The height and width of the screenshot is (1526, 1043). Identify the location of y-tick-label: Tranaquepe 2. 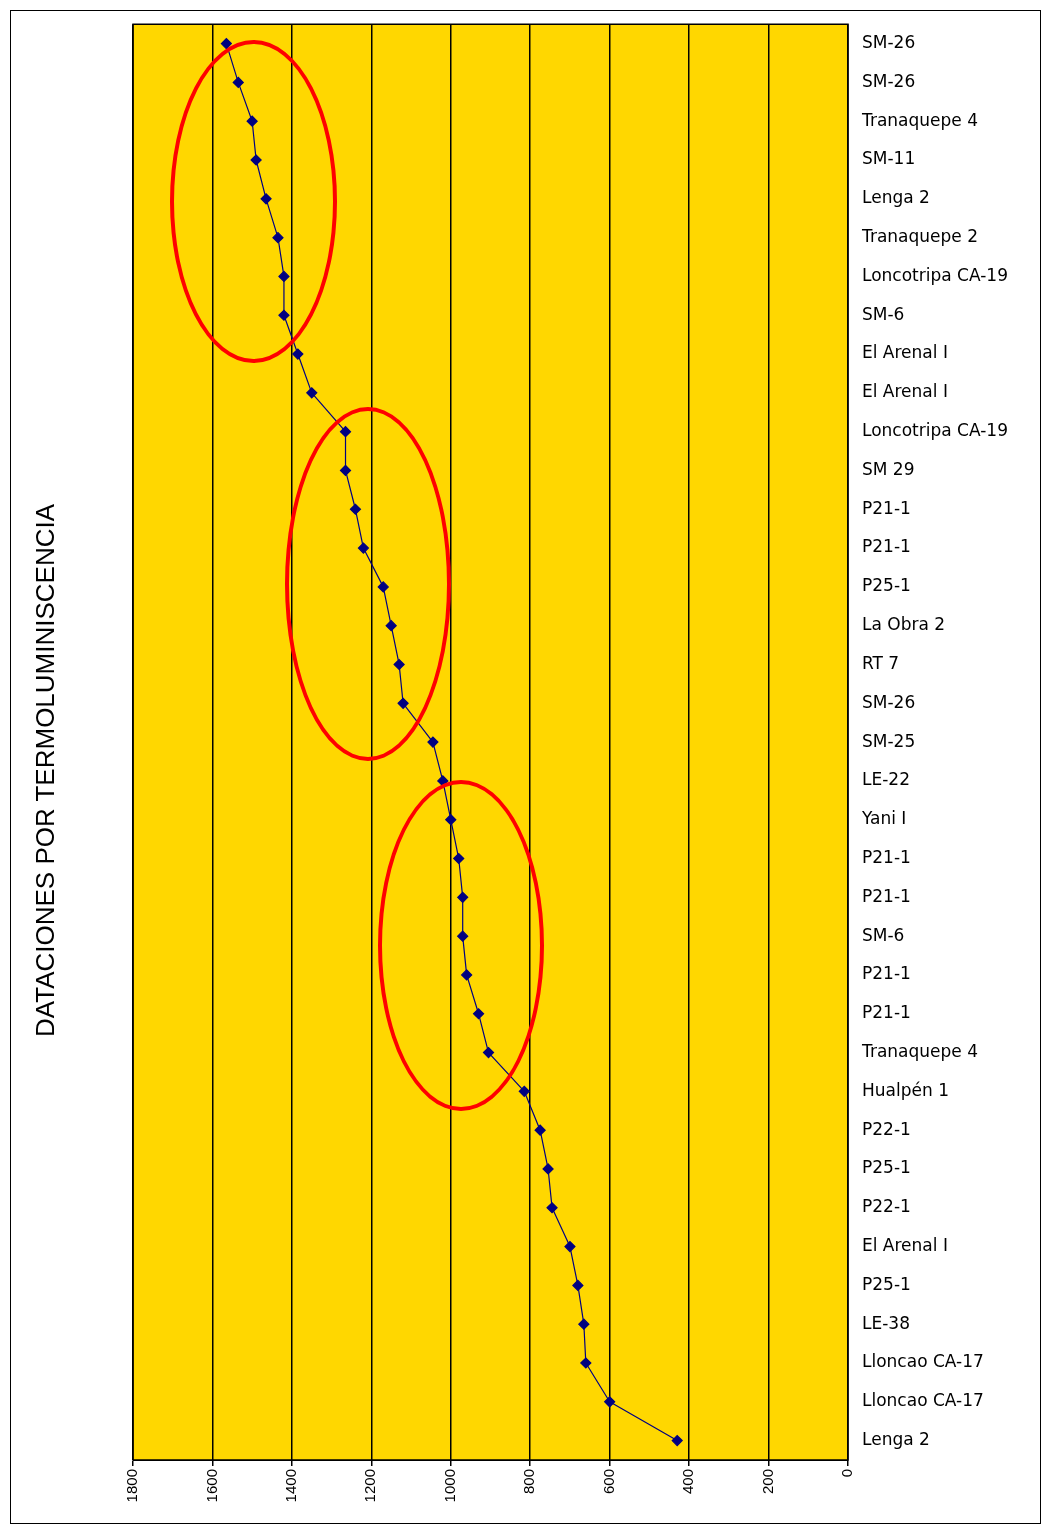
(919, 236).